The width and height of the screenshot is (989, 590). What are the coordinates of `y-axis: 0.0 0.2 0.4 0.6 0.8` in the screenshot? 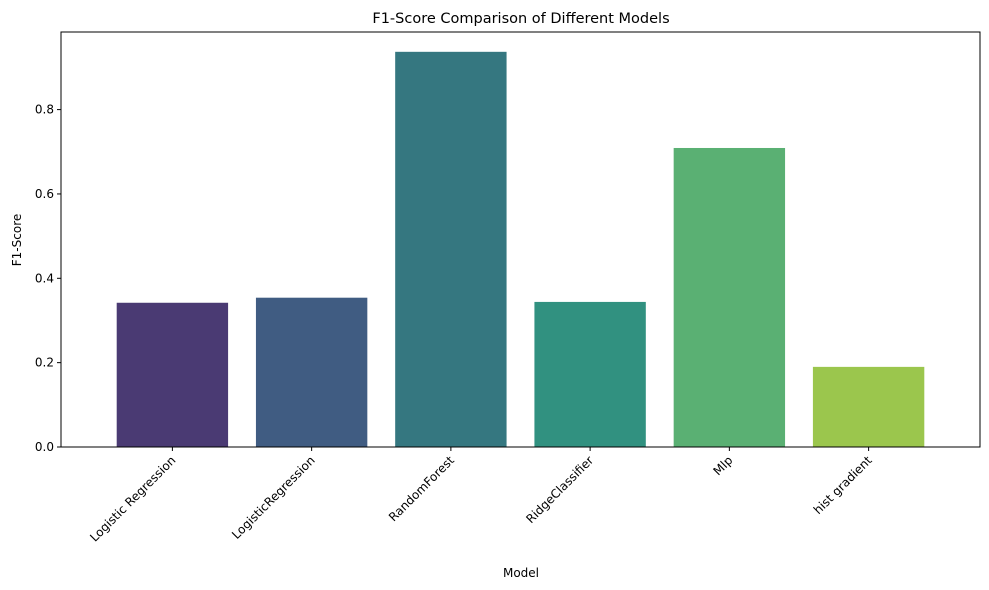 It's located at (48, 278).